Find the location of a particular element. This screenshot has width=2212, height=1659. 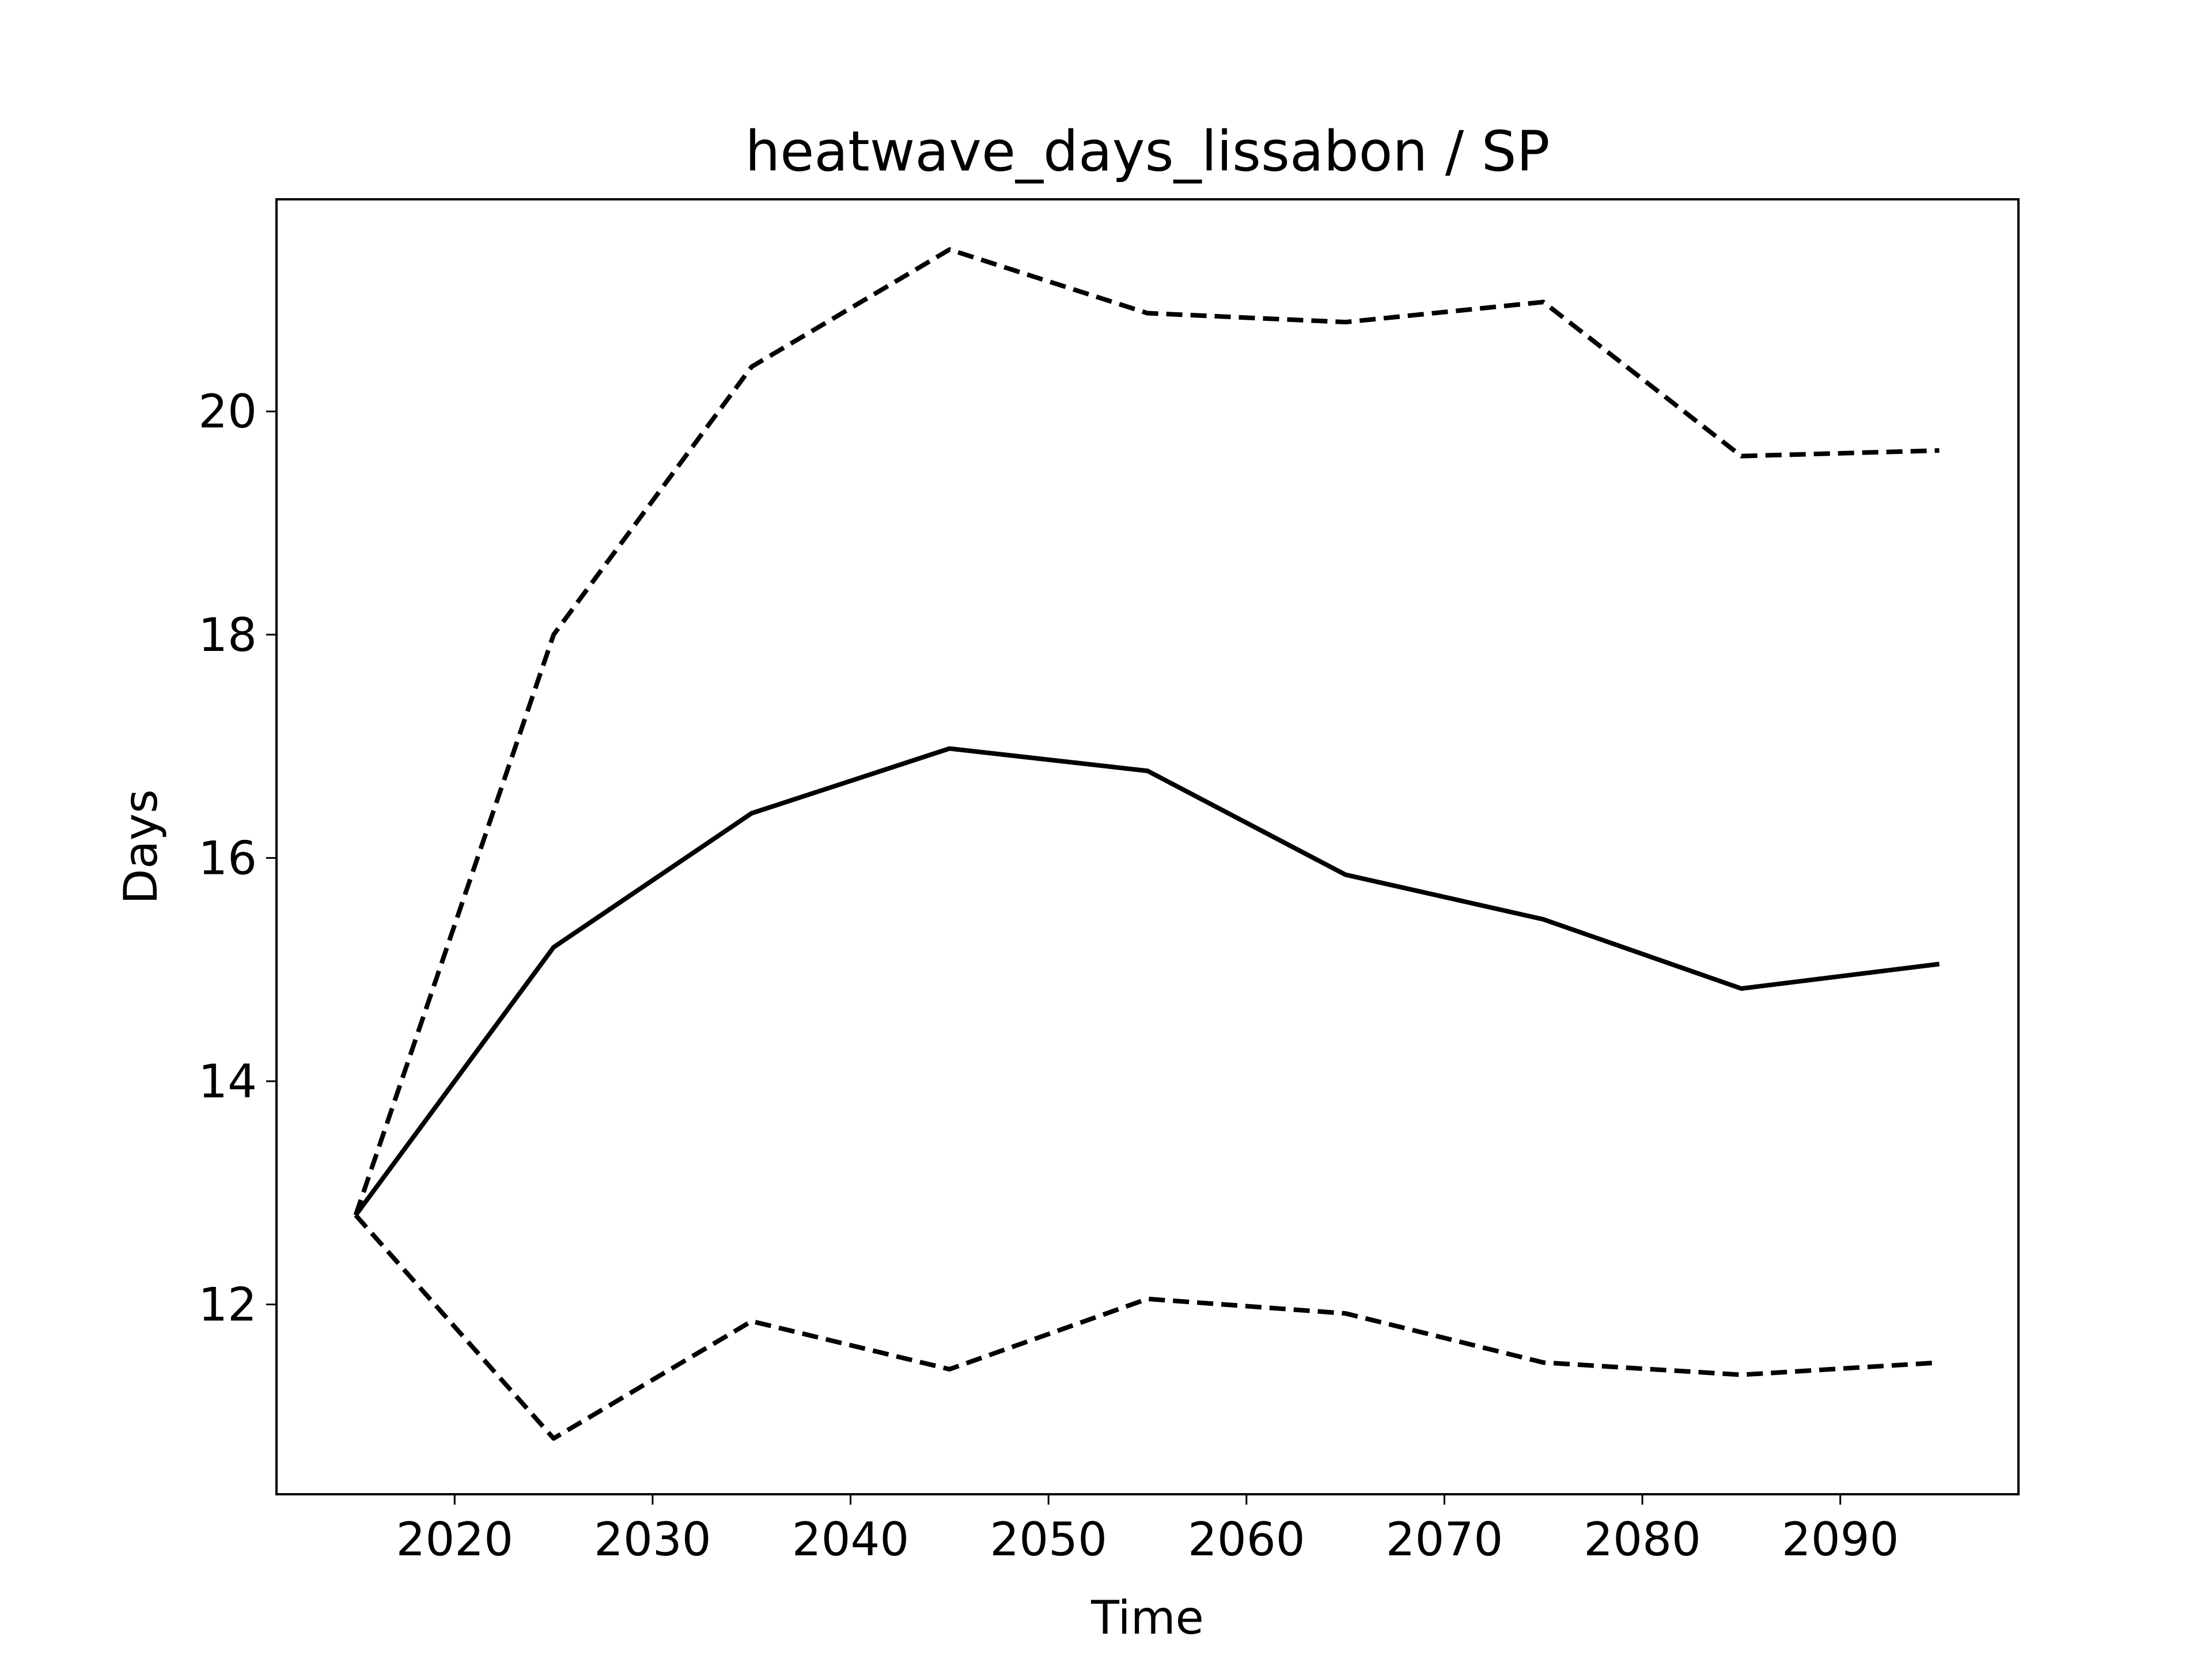

x-tick-label: 2090 is located at coordinates (1840, 1539).